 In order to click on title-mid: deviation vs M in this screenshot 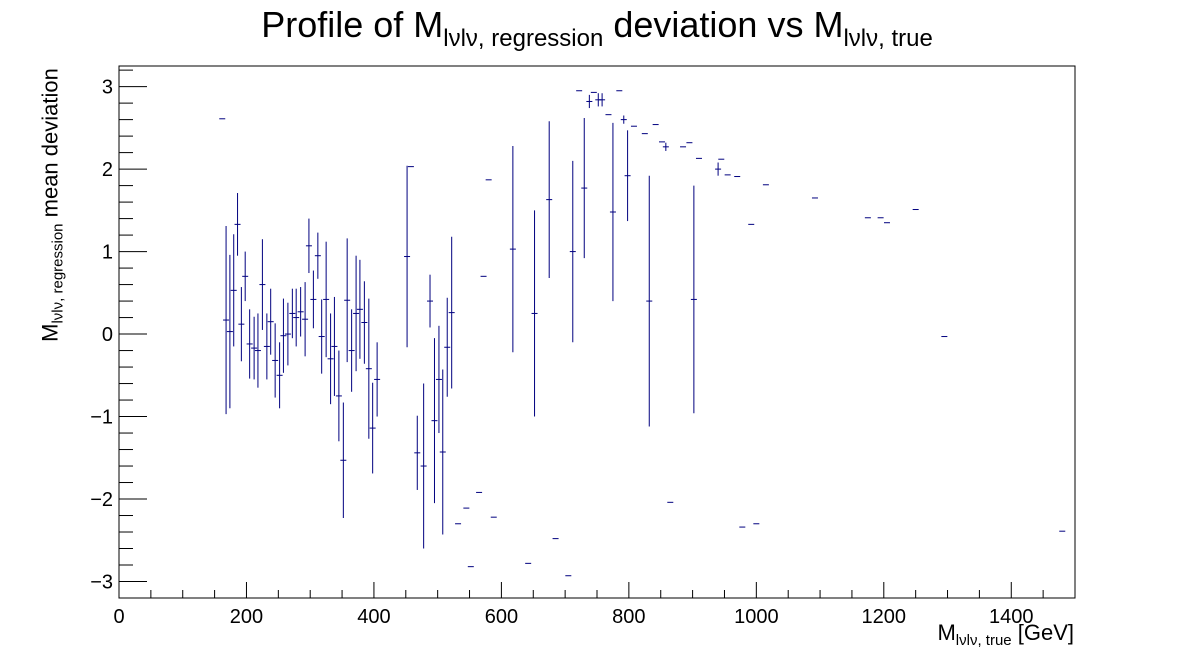, I will do `click(723, 24)`.